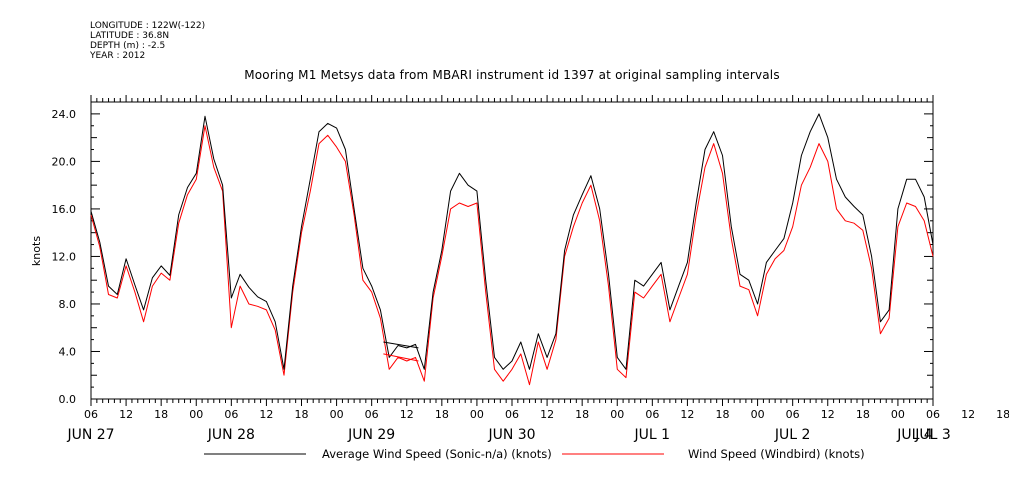  Describe the element at coordinates (792, 435) in the screenshot. I see `x-date-label: JUL 2` at that location.